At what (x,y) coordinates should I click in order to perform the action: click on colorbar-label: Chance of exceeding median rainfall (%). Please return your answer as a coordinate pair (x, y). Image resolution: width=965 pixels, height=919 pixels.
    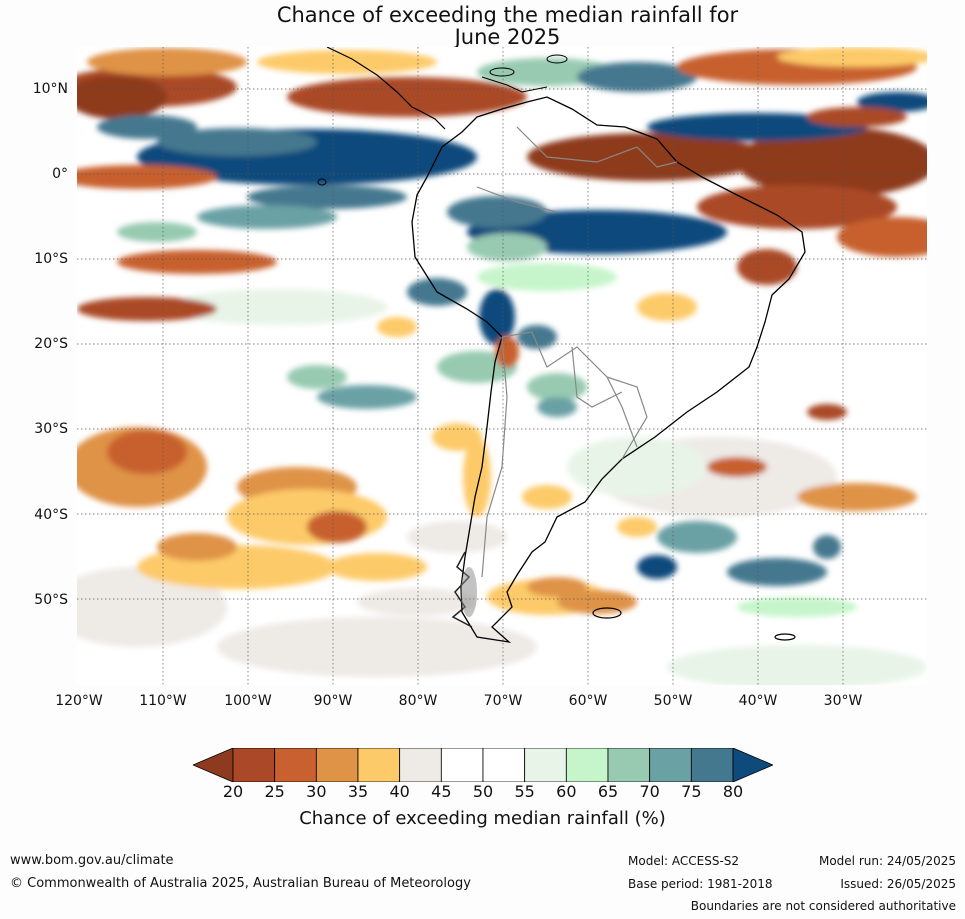
    Looking at the image, I should click on (482, 818).